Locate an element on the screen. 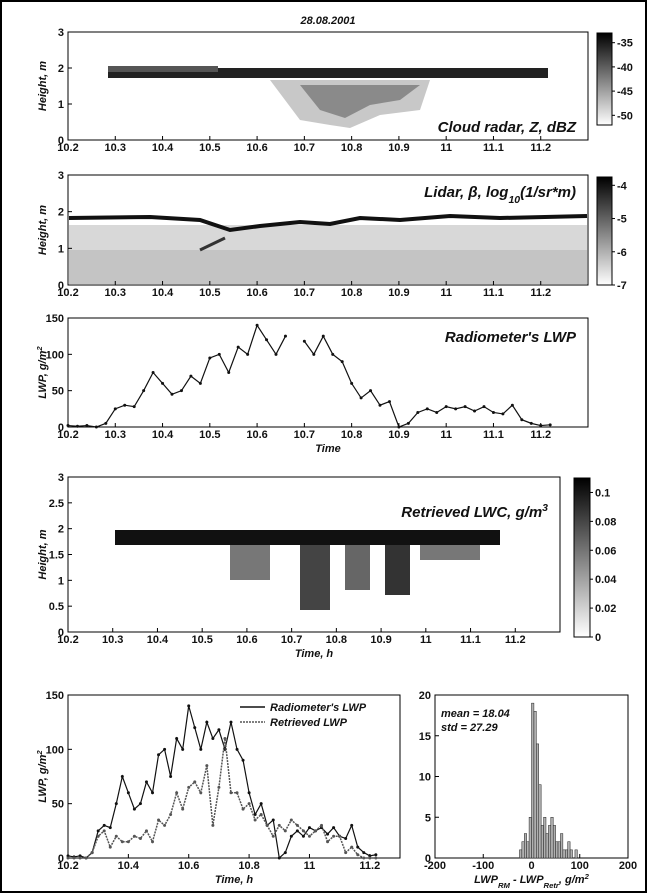 The height and width of the screenshot is (893, 647). x-tick-label: 11.1 is located at coordinates (493, 293).